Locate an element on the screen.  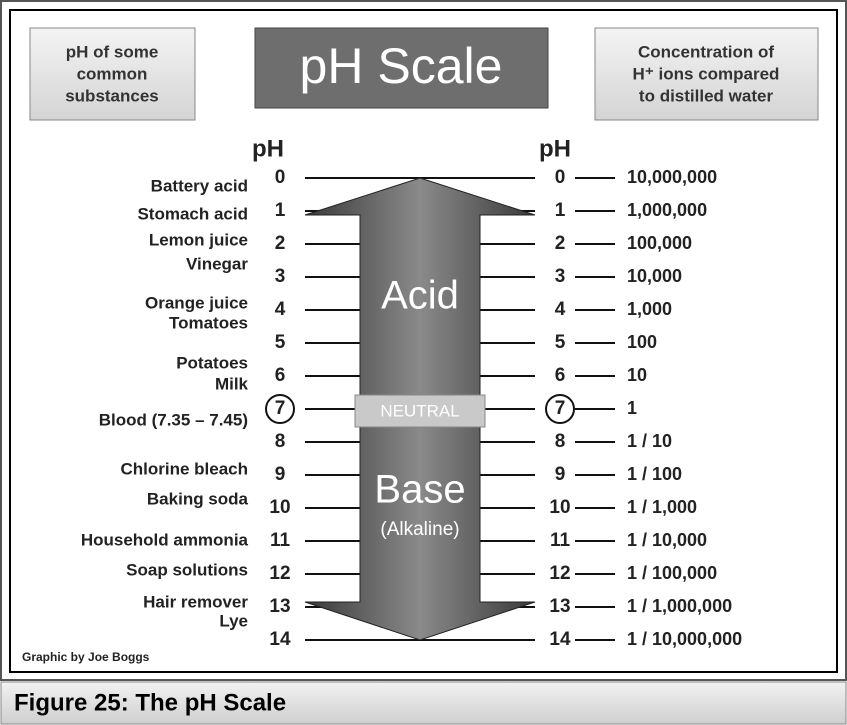
concentration: 1 is located at coordinates (632, 408).